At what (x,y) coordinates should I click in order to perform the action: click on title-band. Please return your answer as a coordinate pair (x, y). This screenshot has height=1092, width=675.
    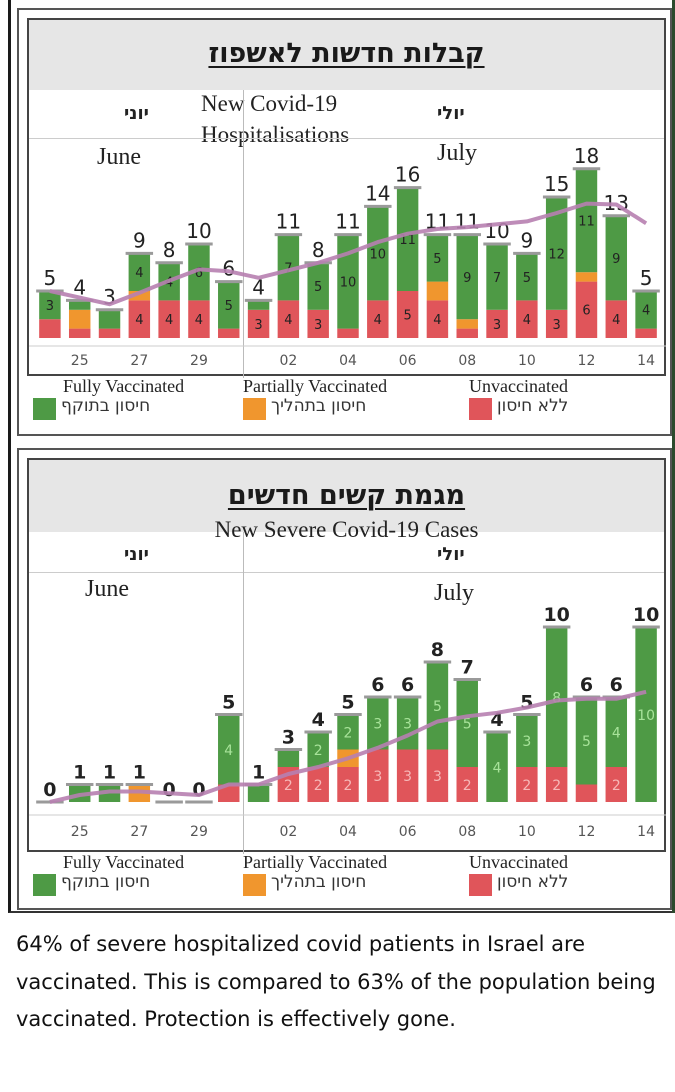
    Looking at the image, I should click on (346, 55).